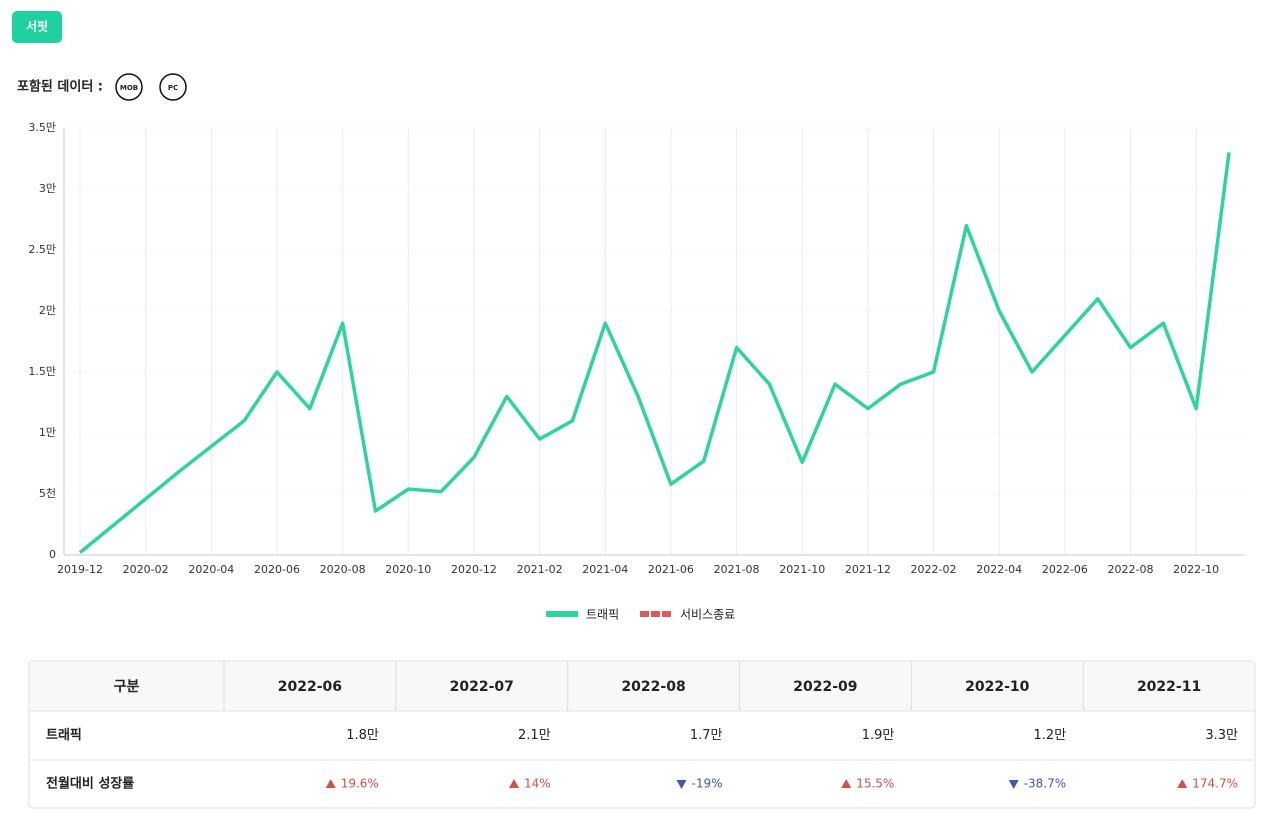 Image resolution: width=1280 pixels, height=825 pixels. I want to click on growth-value: 19.6%, so click(360, 784).